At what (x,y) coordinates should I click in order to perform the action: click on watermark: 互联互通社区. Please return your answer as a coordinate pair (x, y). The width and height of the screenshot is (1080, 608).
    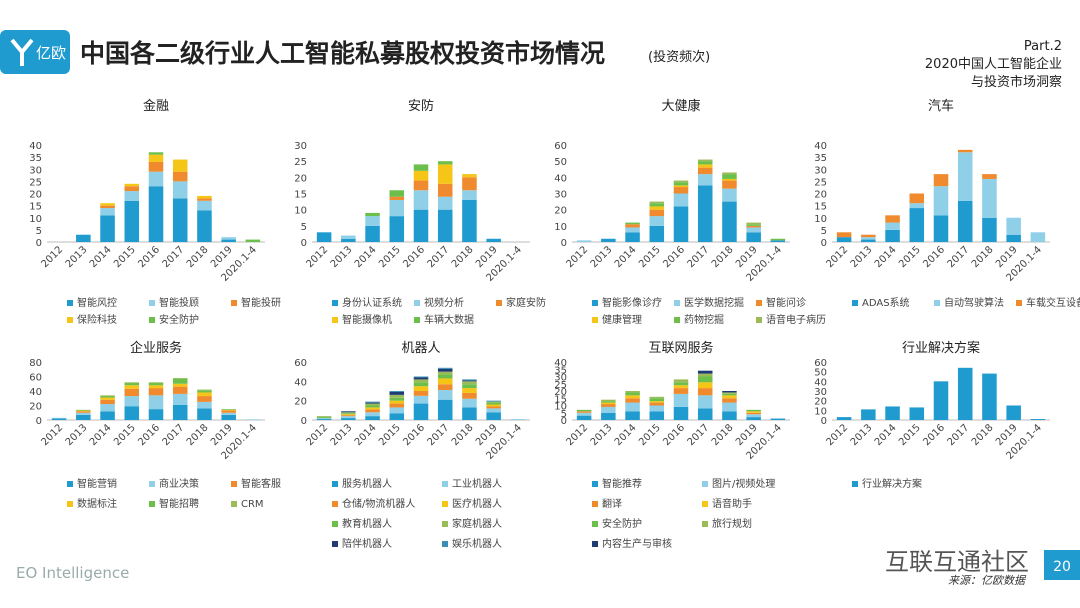
    Looking at the image, I should click on (957, 562).